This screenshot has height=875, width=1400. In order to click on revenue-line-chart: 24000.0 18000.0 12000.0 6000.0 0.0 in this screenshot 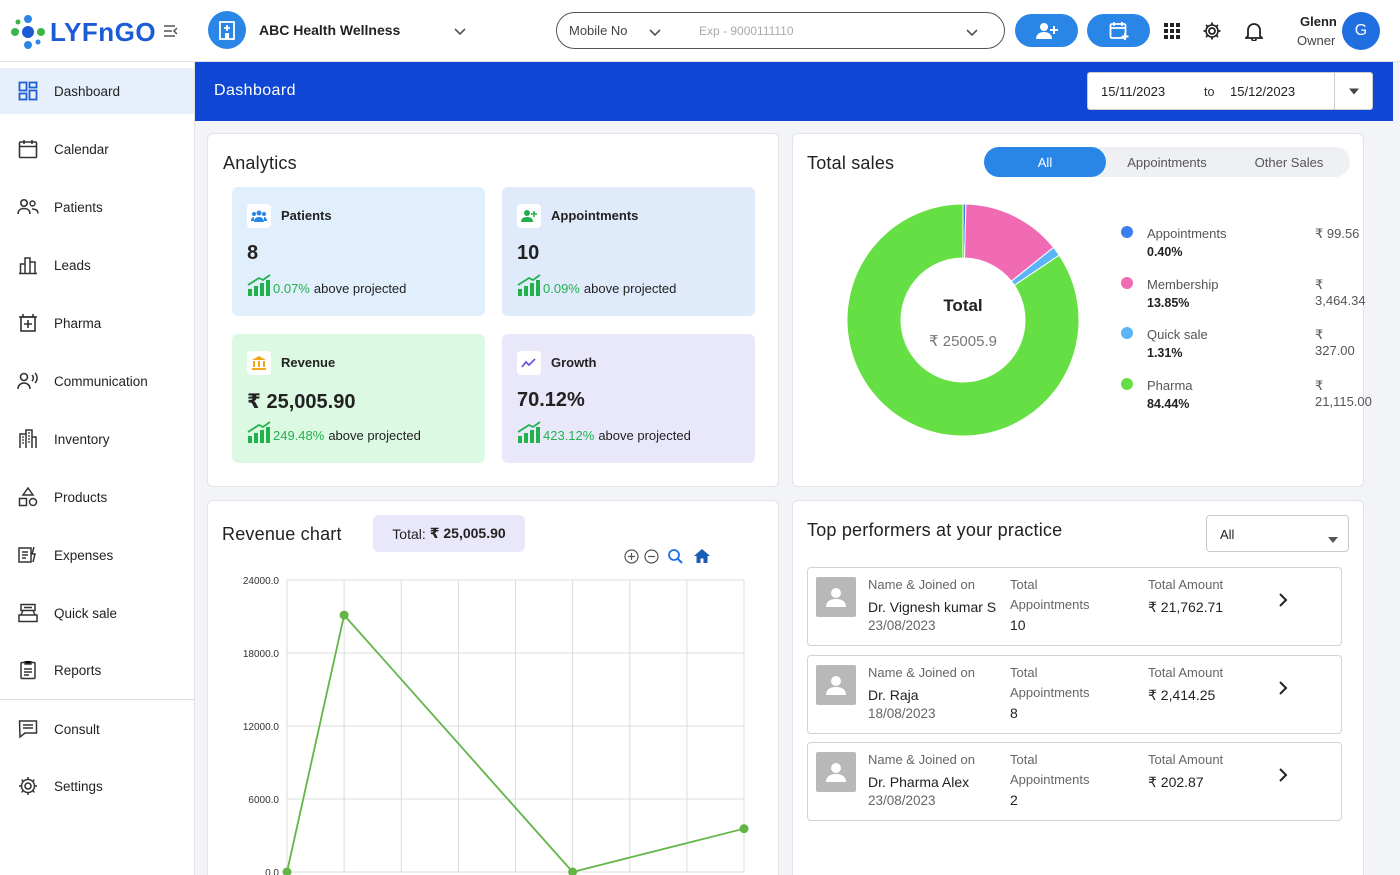, I will do `click(488, 720)`.